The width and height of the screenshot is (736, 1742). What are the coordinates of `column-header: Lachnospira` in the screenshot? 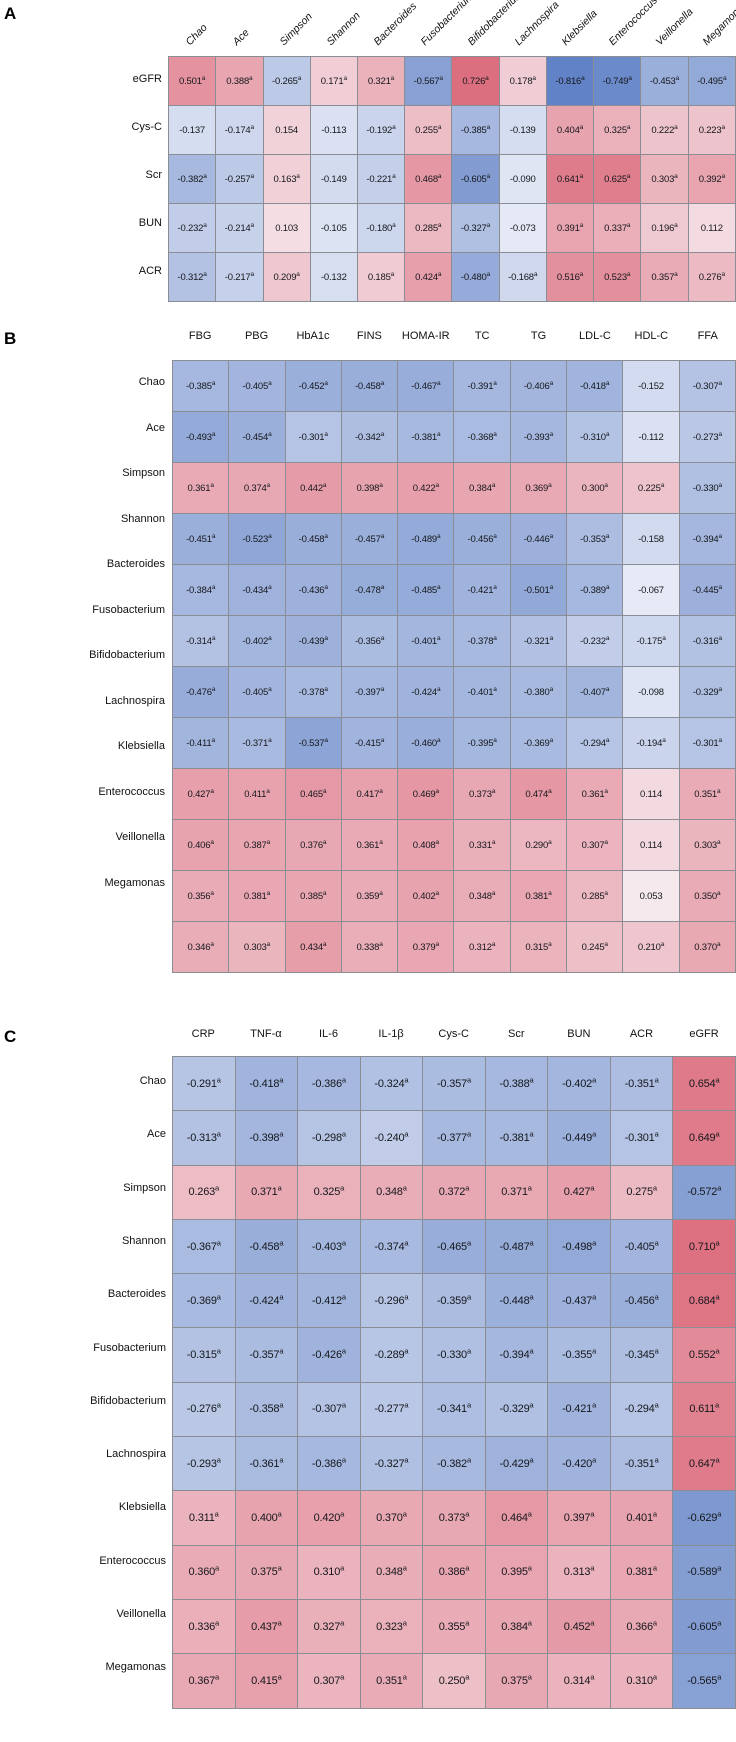 It's located at (529, 26).